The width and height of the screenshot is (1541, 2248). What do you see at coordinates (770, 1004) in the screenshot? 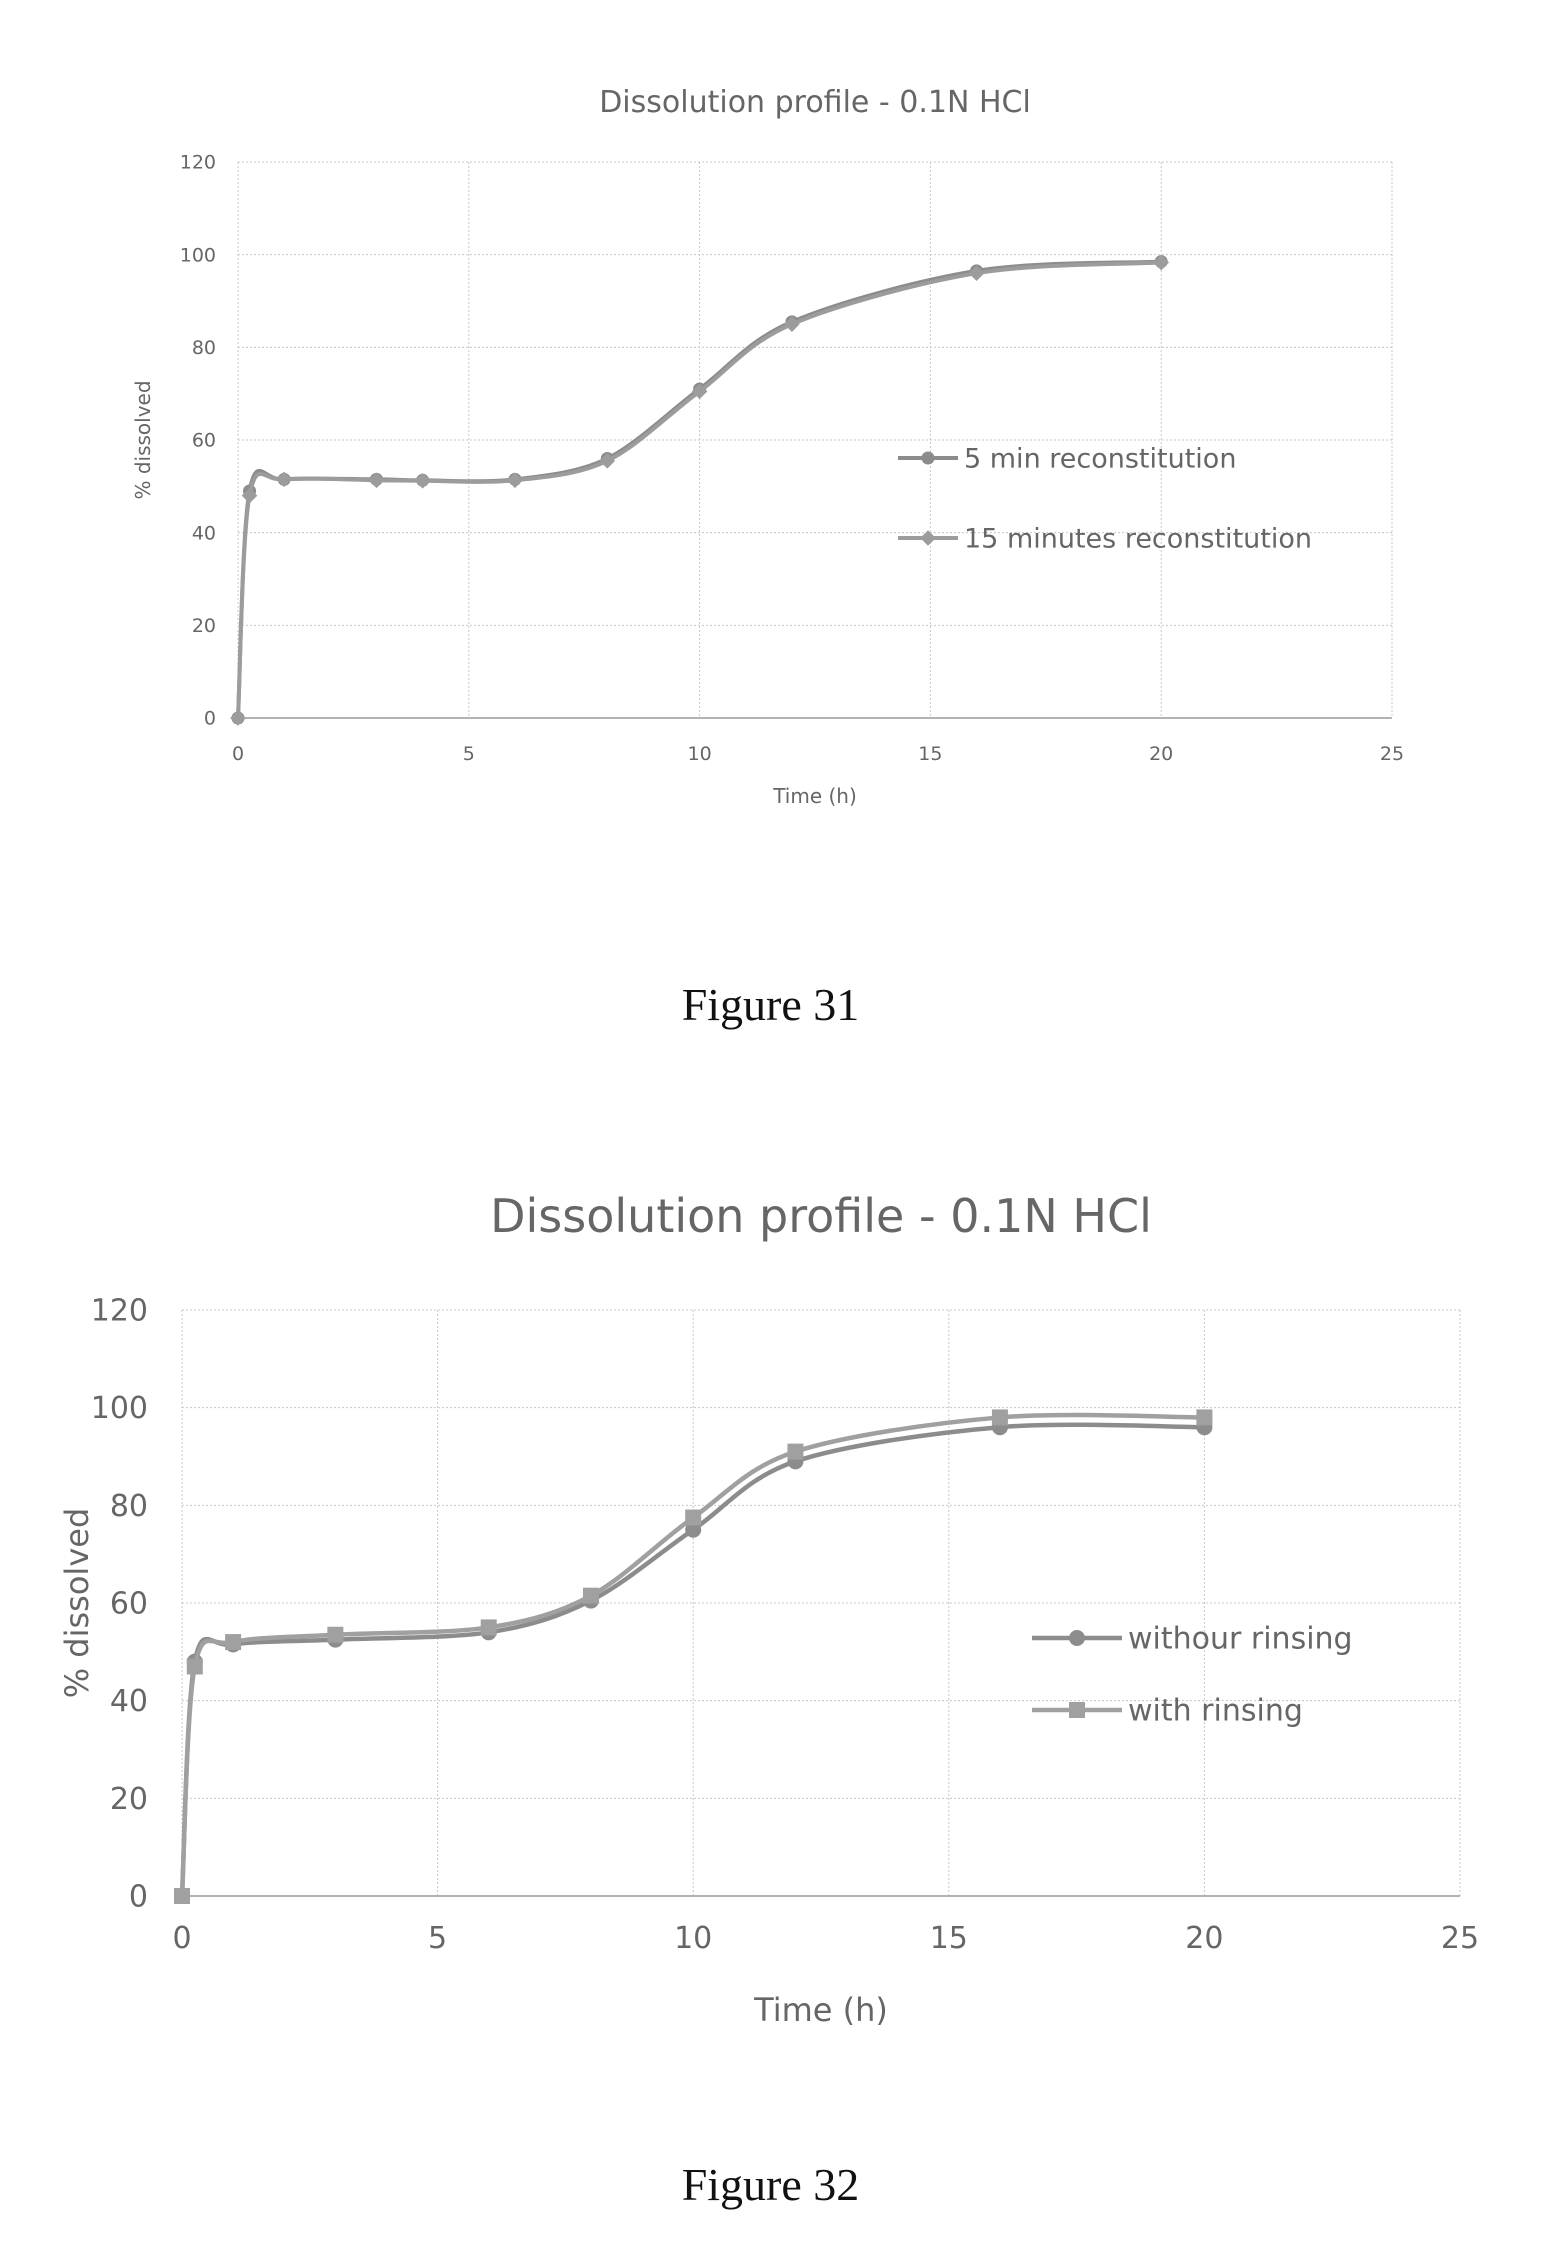
I see `figure-caption: Figure 31` at bounding box center [770, 1004].